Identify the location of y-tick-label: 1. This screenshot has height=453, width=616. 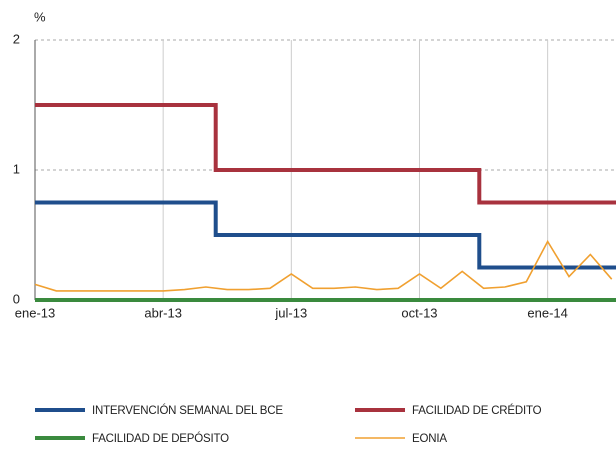
(16, 168).